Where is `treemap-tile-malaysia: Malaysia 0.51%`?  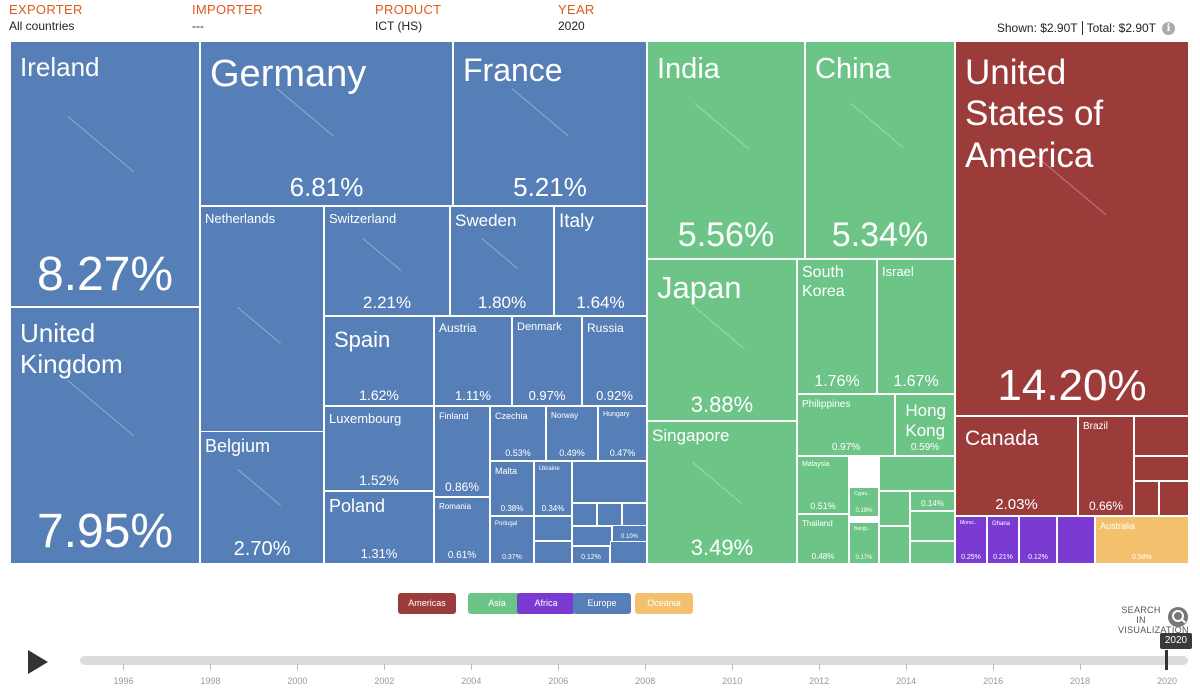
treemap-tile-malaysia: Malaysia 0.51% is located at coordinates (823, 485).